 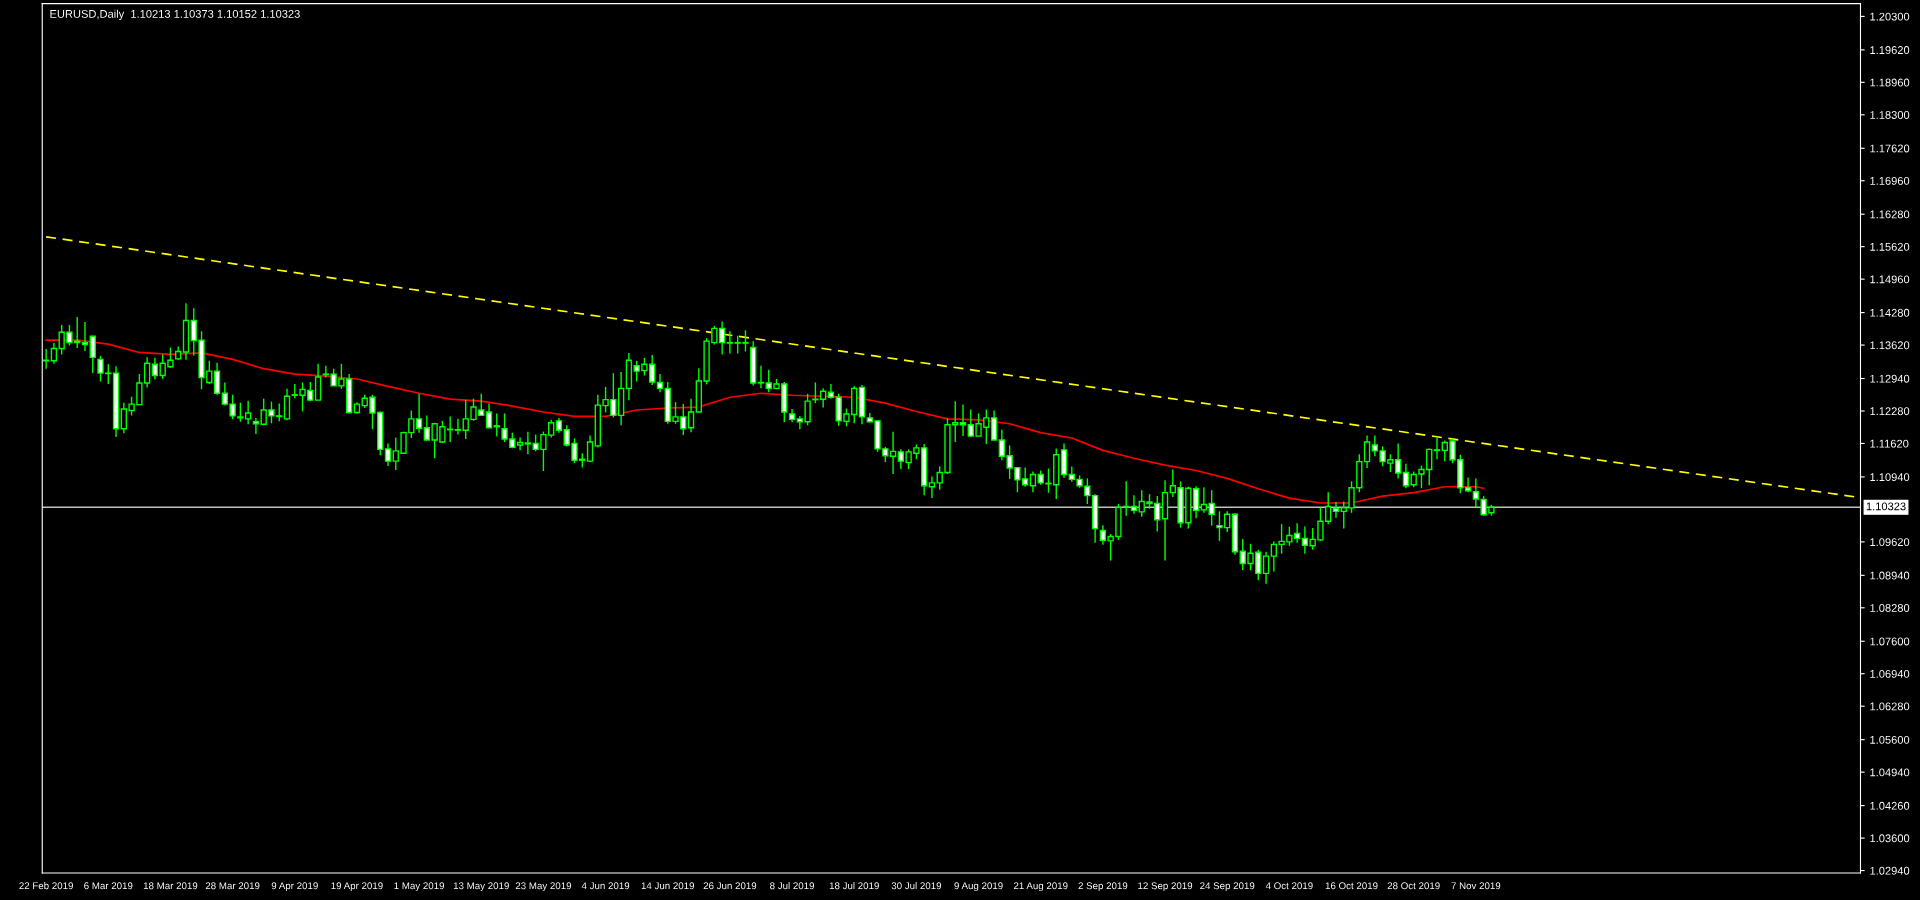 I want to click on x-tick-label: 8 Jul 2019, so click(x=792, y=886).